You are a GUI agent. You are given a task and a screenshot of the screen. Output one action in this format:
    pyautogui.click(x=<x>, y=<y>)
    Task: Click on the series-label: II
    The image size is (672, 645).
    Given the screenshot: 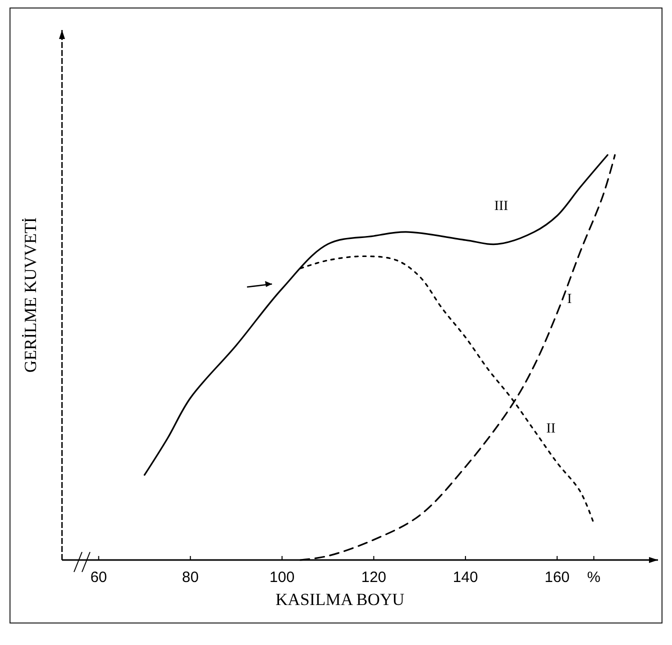 What is the action you would take?
    pyautogui.click(x=551, y=428)
    